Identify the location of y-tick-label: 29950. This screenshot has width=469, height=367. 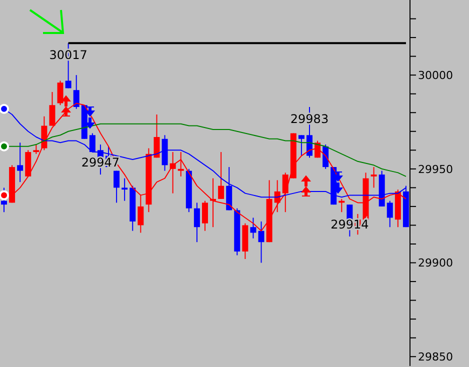
(435, 169).